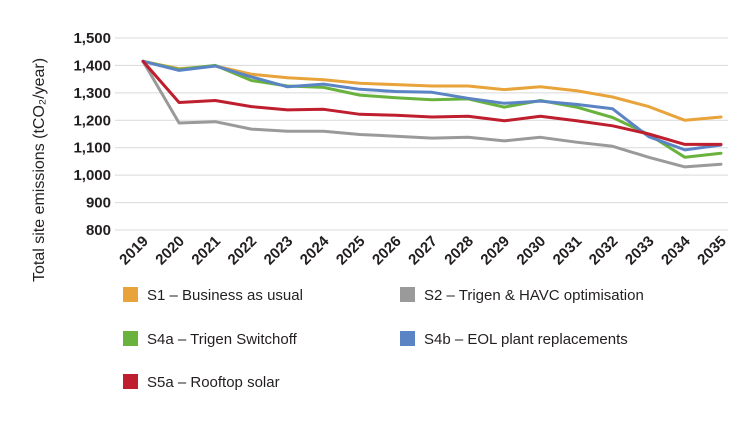 This screenshot has width=755, height=425. What do you see at coordinates (39, 170) in the screenshot?
I see `y-axis-label: Total site emissions (tCO₂/year)` at bounding box center [39, 170].